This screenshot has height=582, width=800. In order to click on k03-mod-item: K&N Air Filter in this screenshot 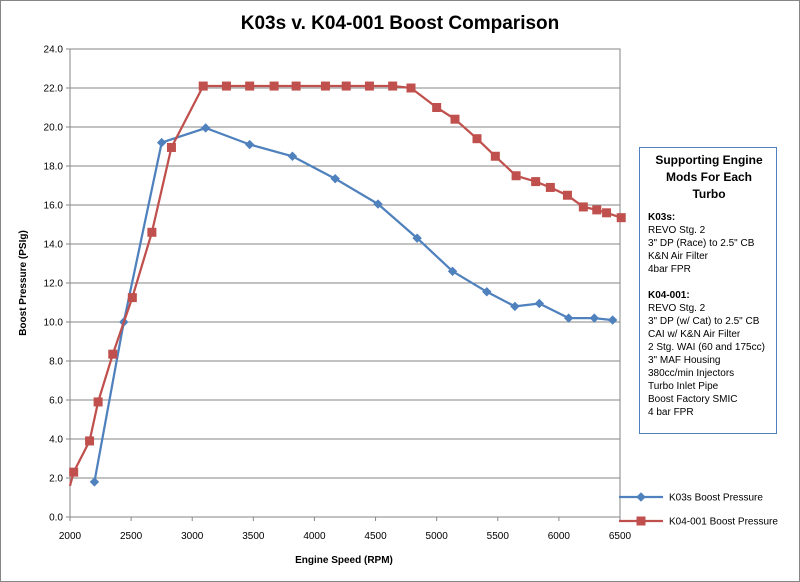, I will do `click(678, 256)`.